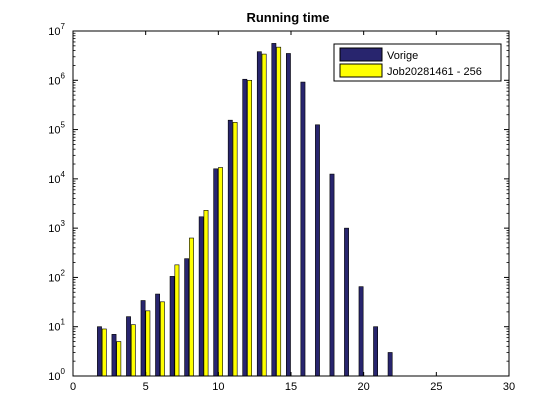 Image resolution: width=560 pixels, height=420 pixels. I want to click on y-tick-label: 10⁴, so click(56, 178).